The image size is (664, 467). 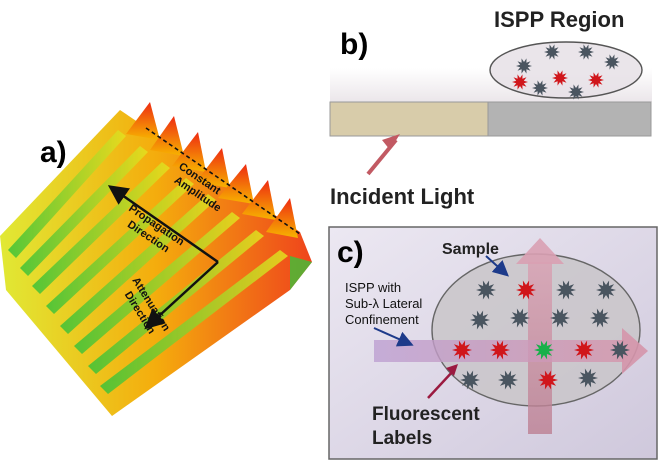 What do you see at coordinates (426, 426) in the screenshot?
I see `fluorescent-labels-label: Fluorescent Labels` at bounding box center [426, 426].